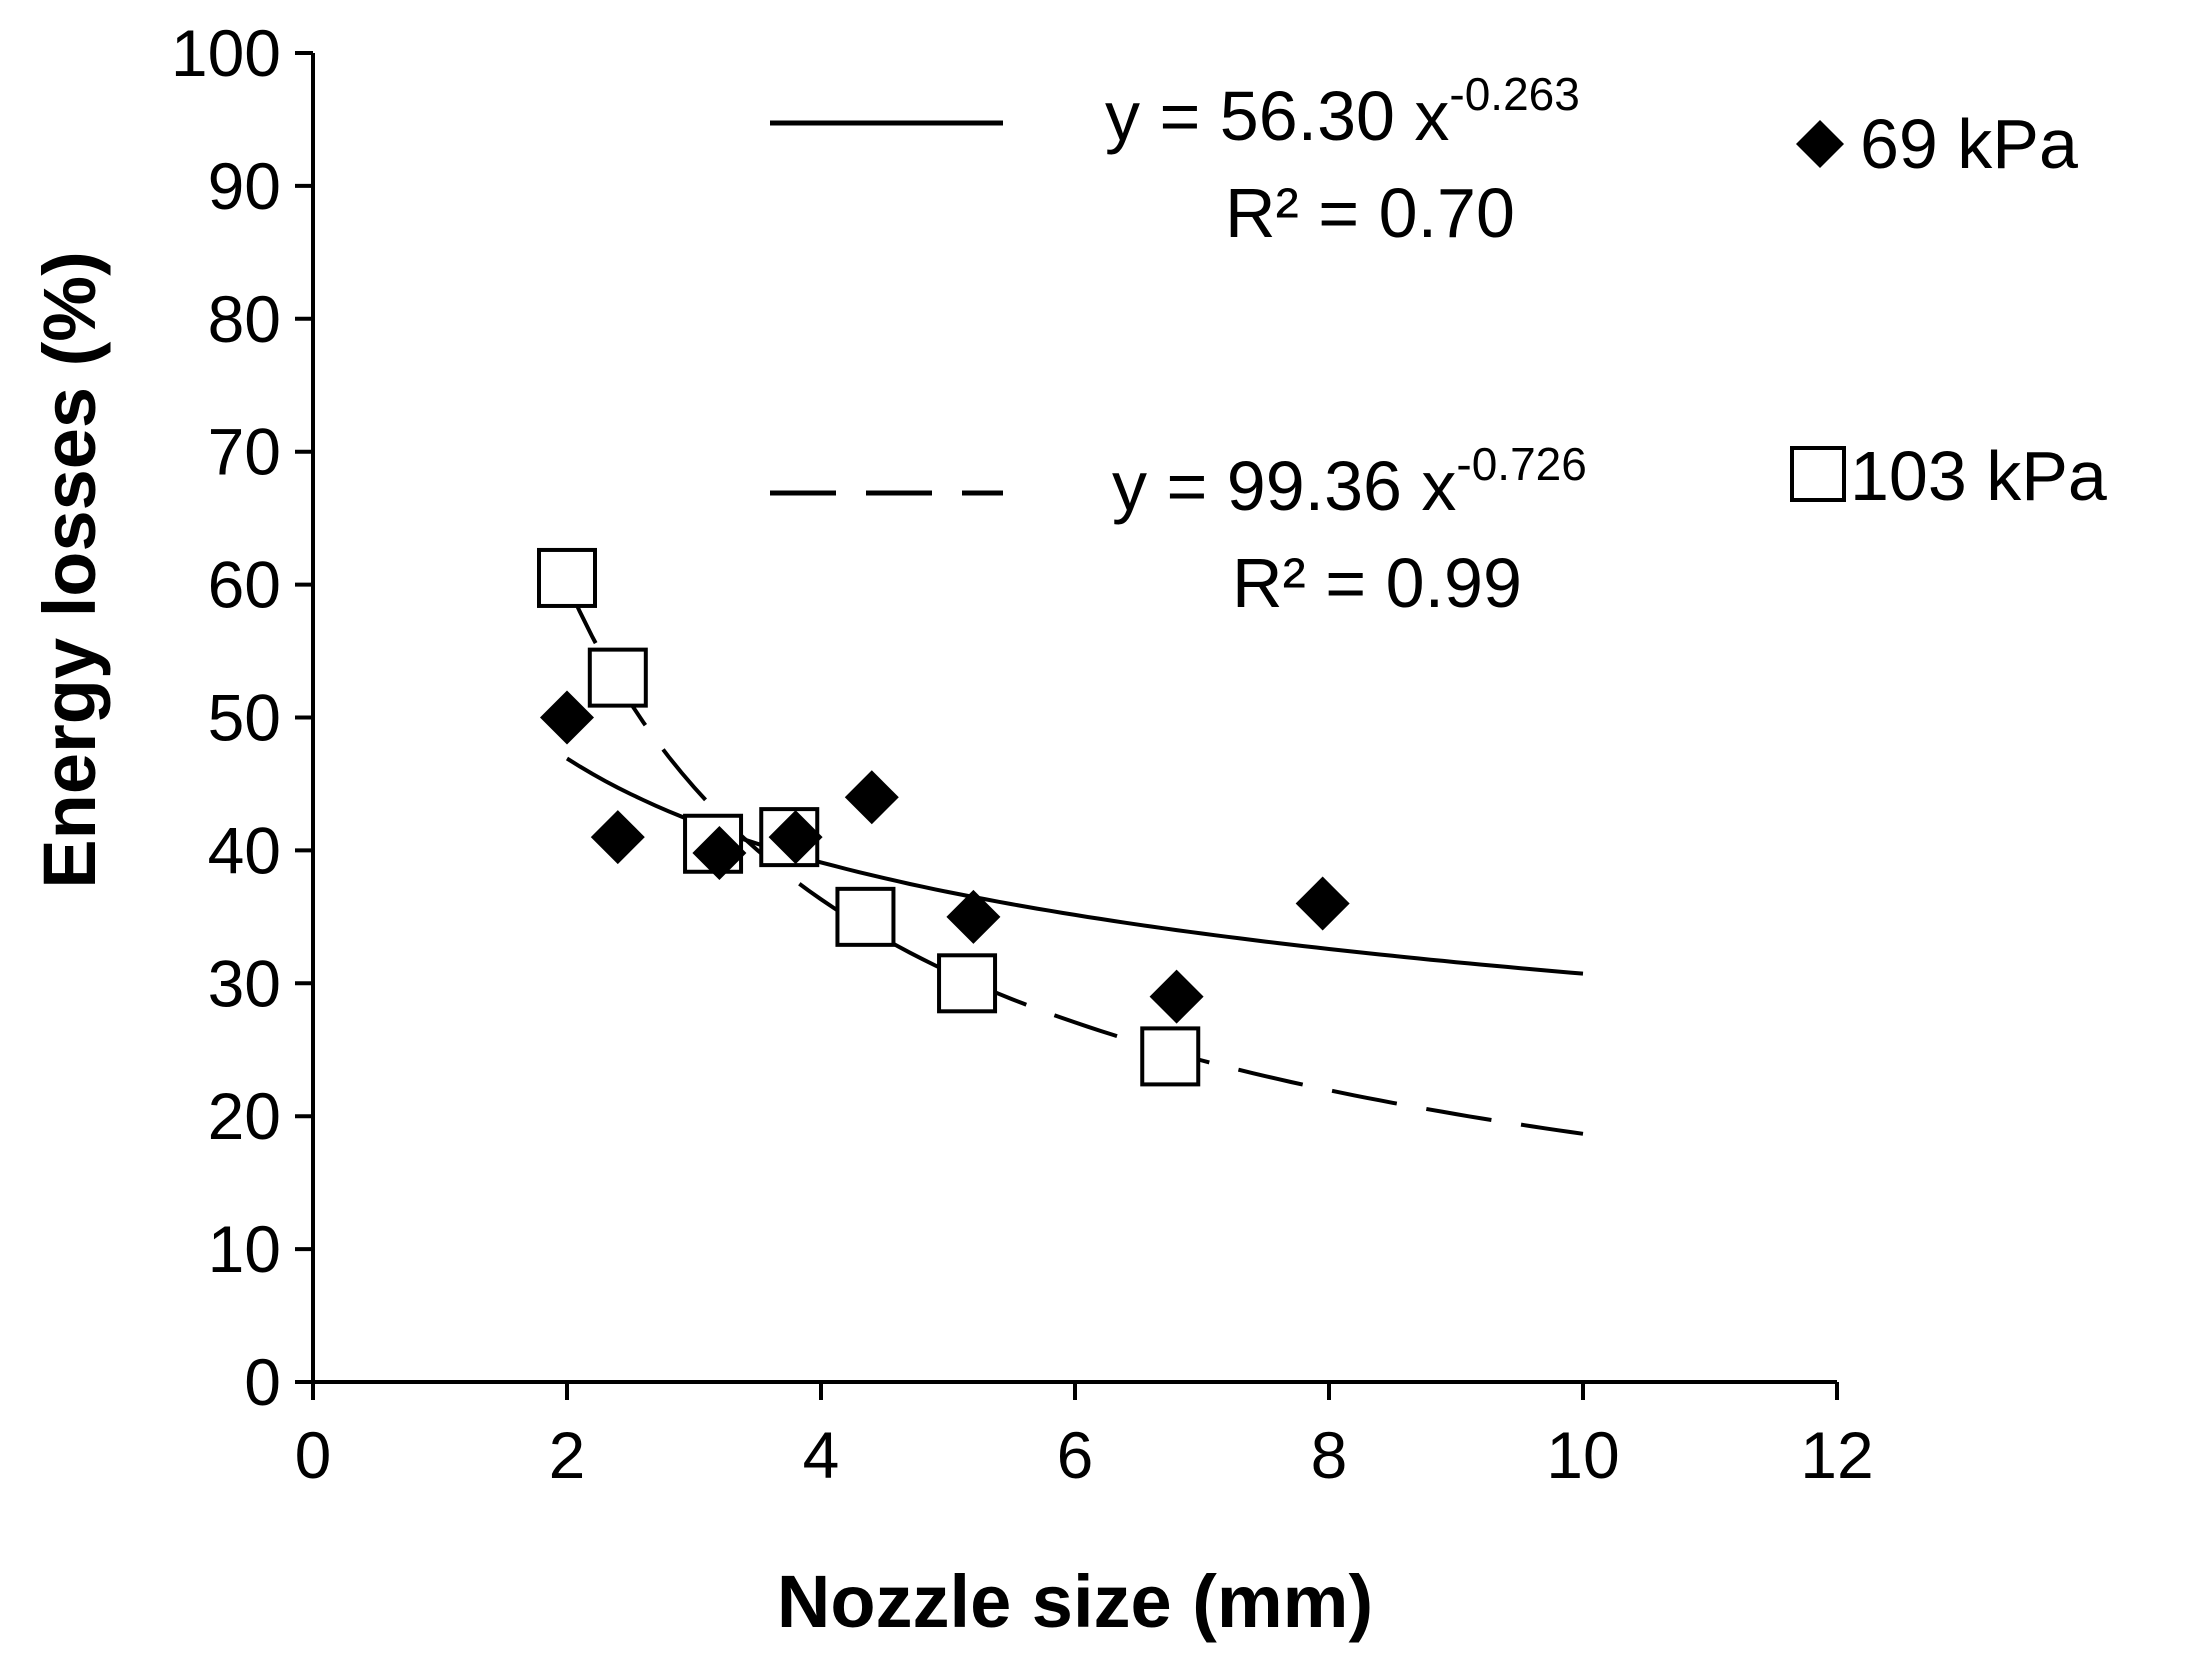 The height and width of the screenshot is (1662, 2190). What do you see at coordinates (313, 1455) in the screenshot?
I see `x-tick-label: 0` at bounding box center [313, 1455].